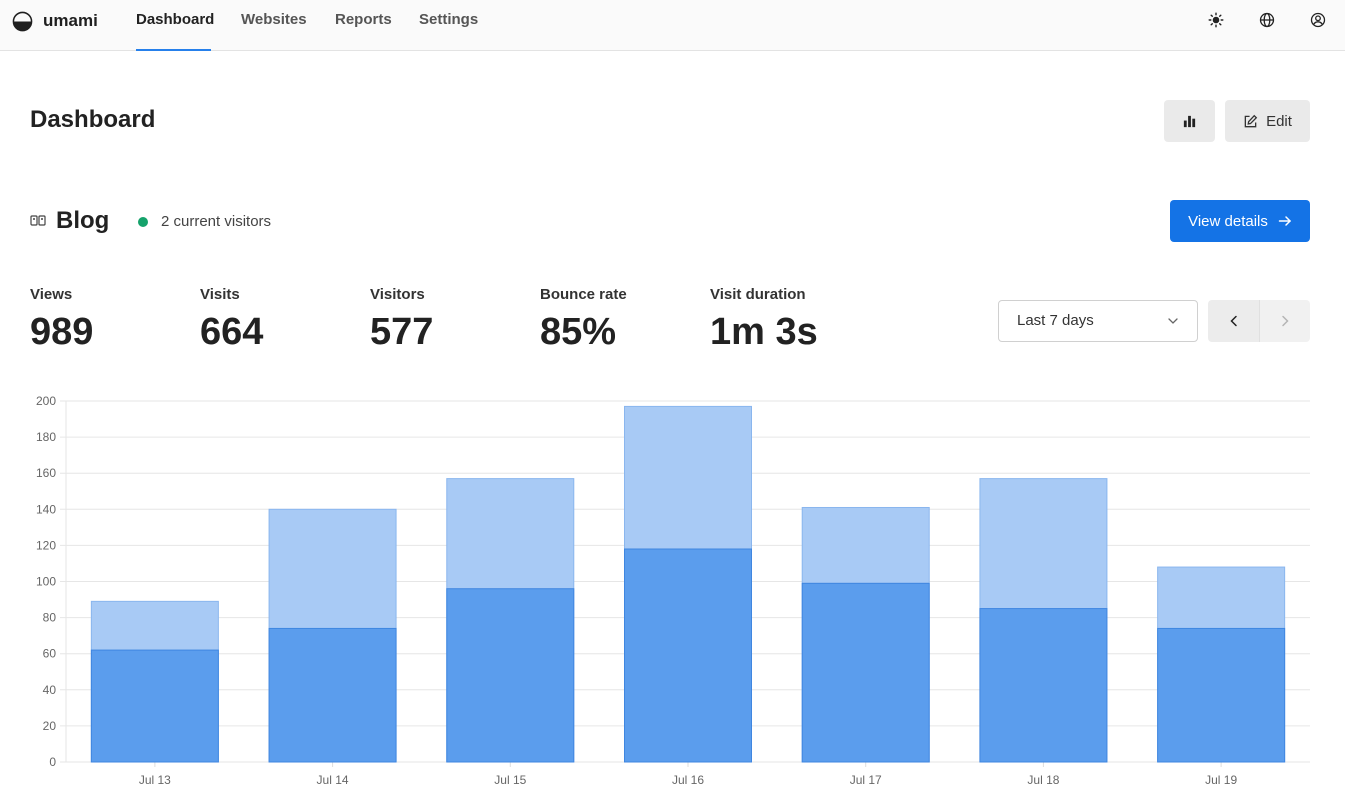  What do you see at coordinates (1279, 121) in the screenshot?
I see `edit-button-label: Edit` at bounding box center [1279, 121].